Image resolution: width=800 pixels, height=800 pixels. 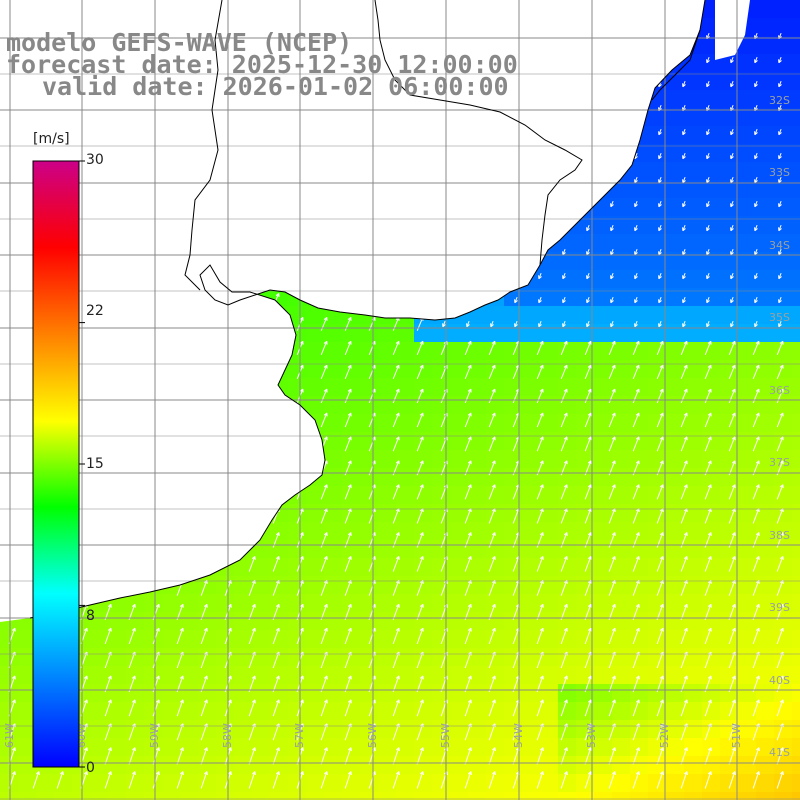 What do you see at coordinates (51, 139) in the screenshot?
I see `colorbar-unit: [m/s]` at bounding box center [51, 139].